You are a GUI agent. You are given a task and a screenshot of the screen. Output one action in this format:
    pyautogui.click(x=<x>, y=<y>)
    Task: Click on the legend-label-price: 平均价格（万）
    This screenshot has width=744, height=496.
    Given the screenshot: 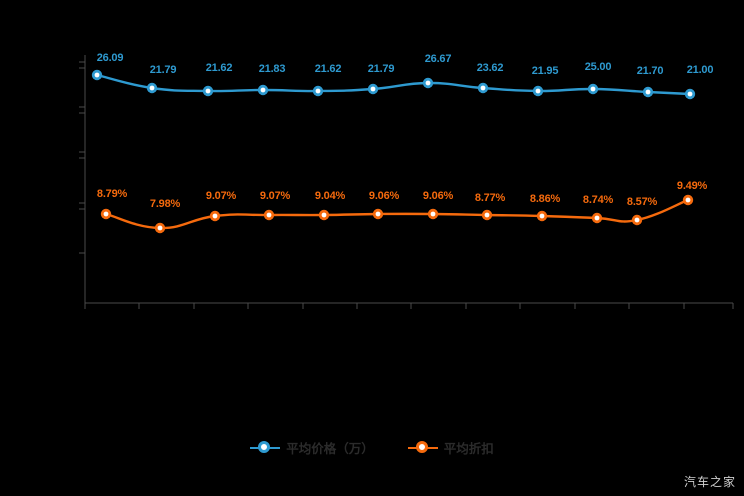 What is the action you would take?
    pyautogui.click(x=330, y=449)
    